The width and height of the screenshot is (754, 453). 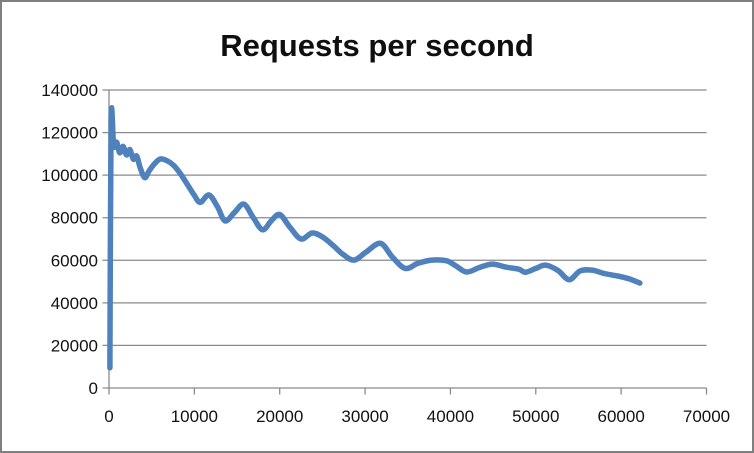 I want to click on y-tick-label: 20000, so click(x=74, y=345).